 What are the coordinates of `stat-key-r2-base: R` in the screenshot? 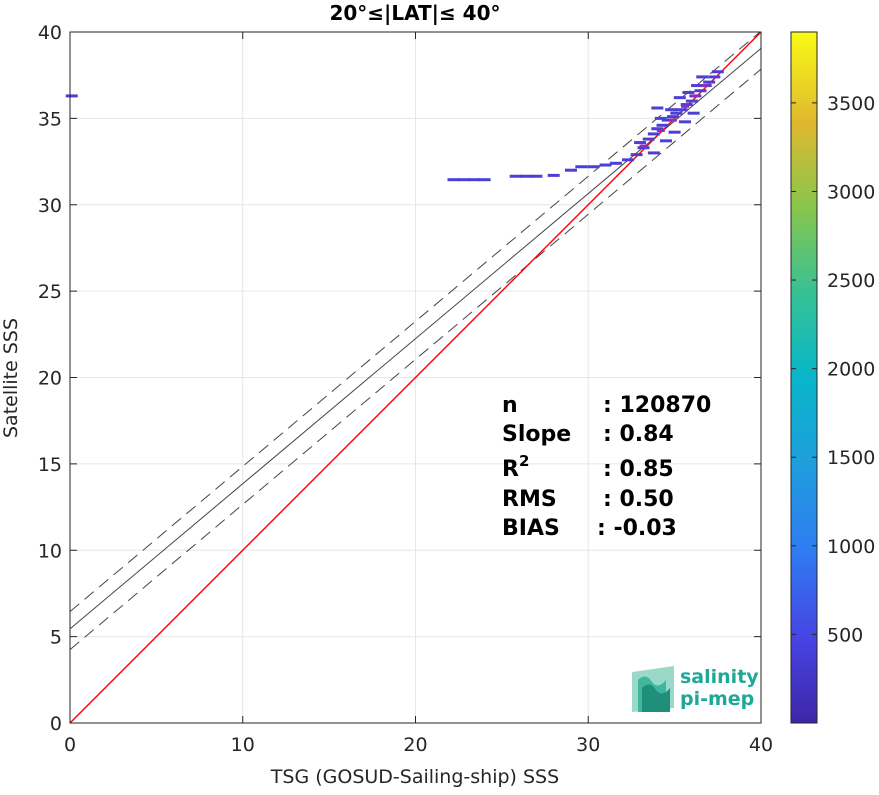 It's located at (510, 469).